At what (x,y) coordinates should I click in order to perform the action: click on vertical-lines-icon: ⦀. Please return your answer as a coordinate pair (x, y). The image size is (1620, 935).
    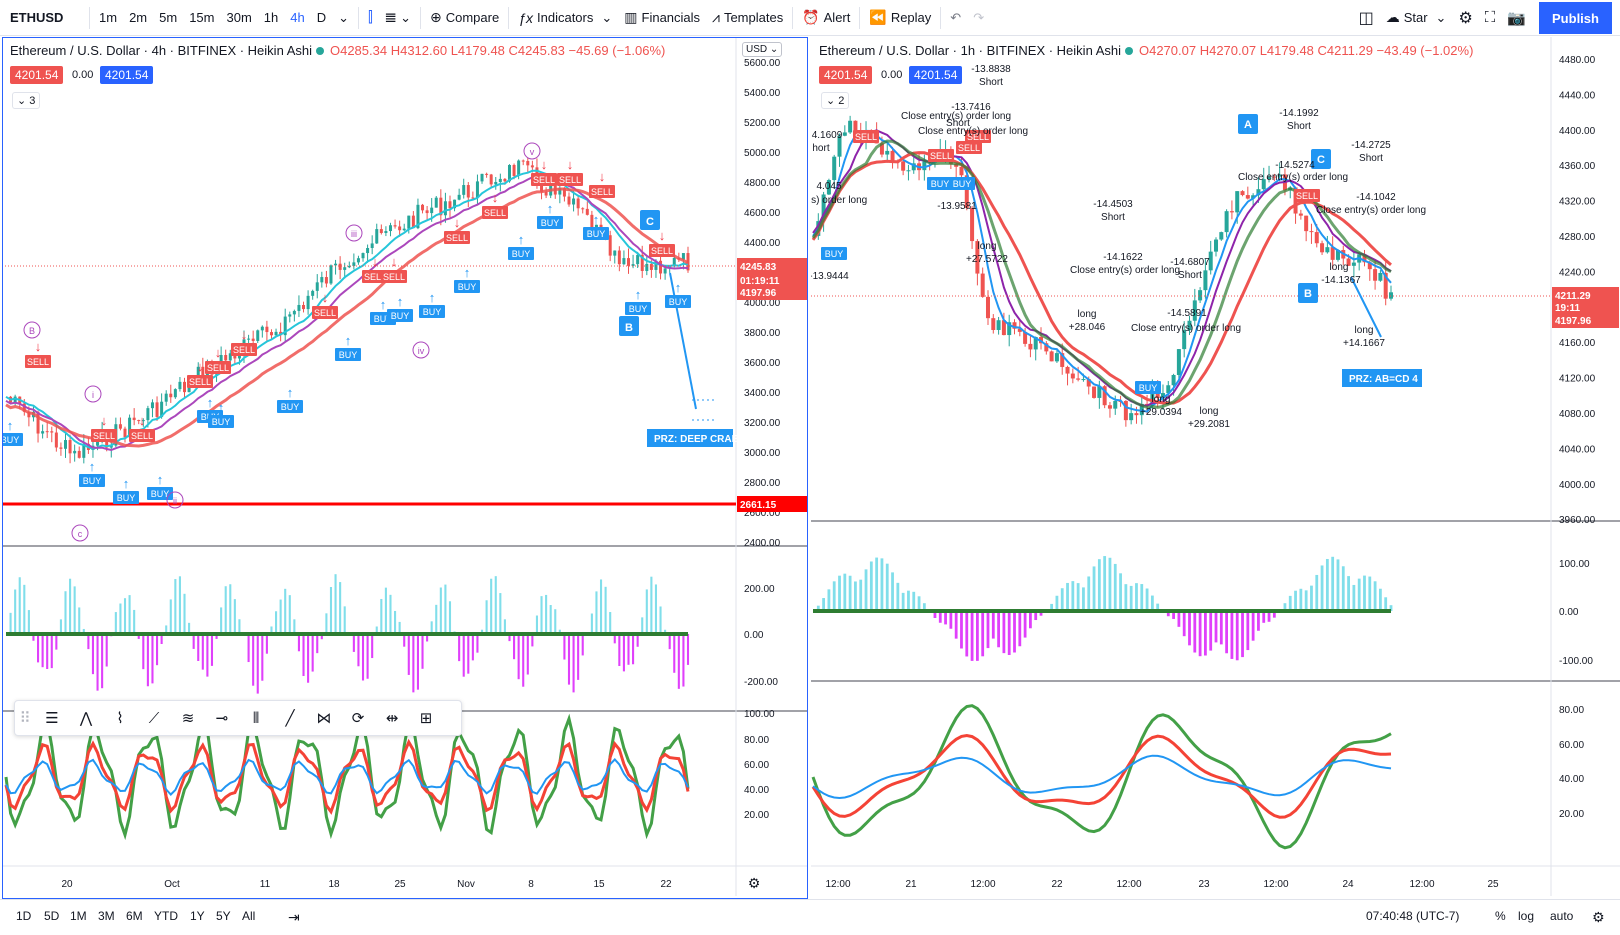
    Looking at the image, I should click on (256, 718).